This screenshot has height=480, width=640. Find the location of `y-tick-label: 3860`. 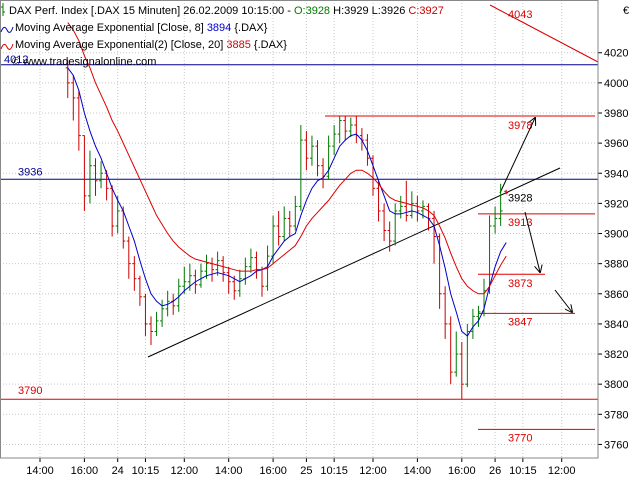

y-tick-label: 3860 is located at coordinates (616, 295).